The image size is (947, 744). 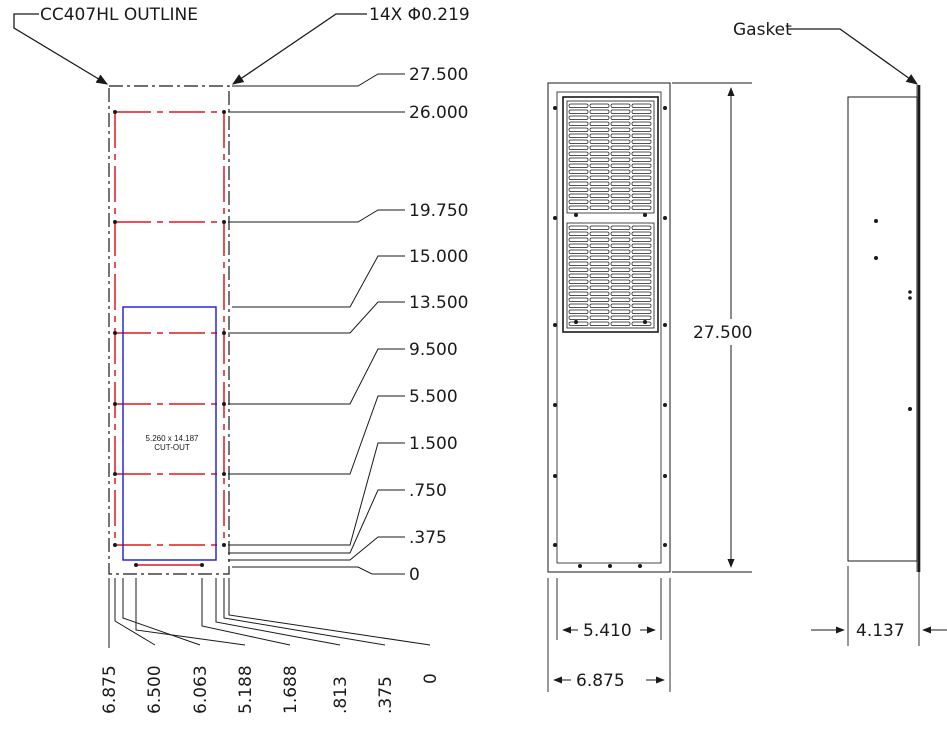 I want to click on grille-upper, so click(x=610, y=157).